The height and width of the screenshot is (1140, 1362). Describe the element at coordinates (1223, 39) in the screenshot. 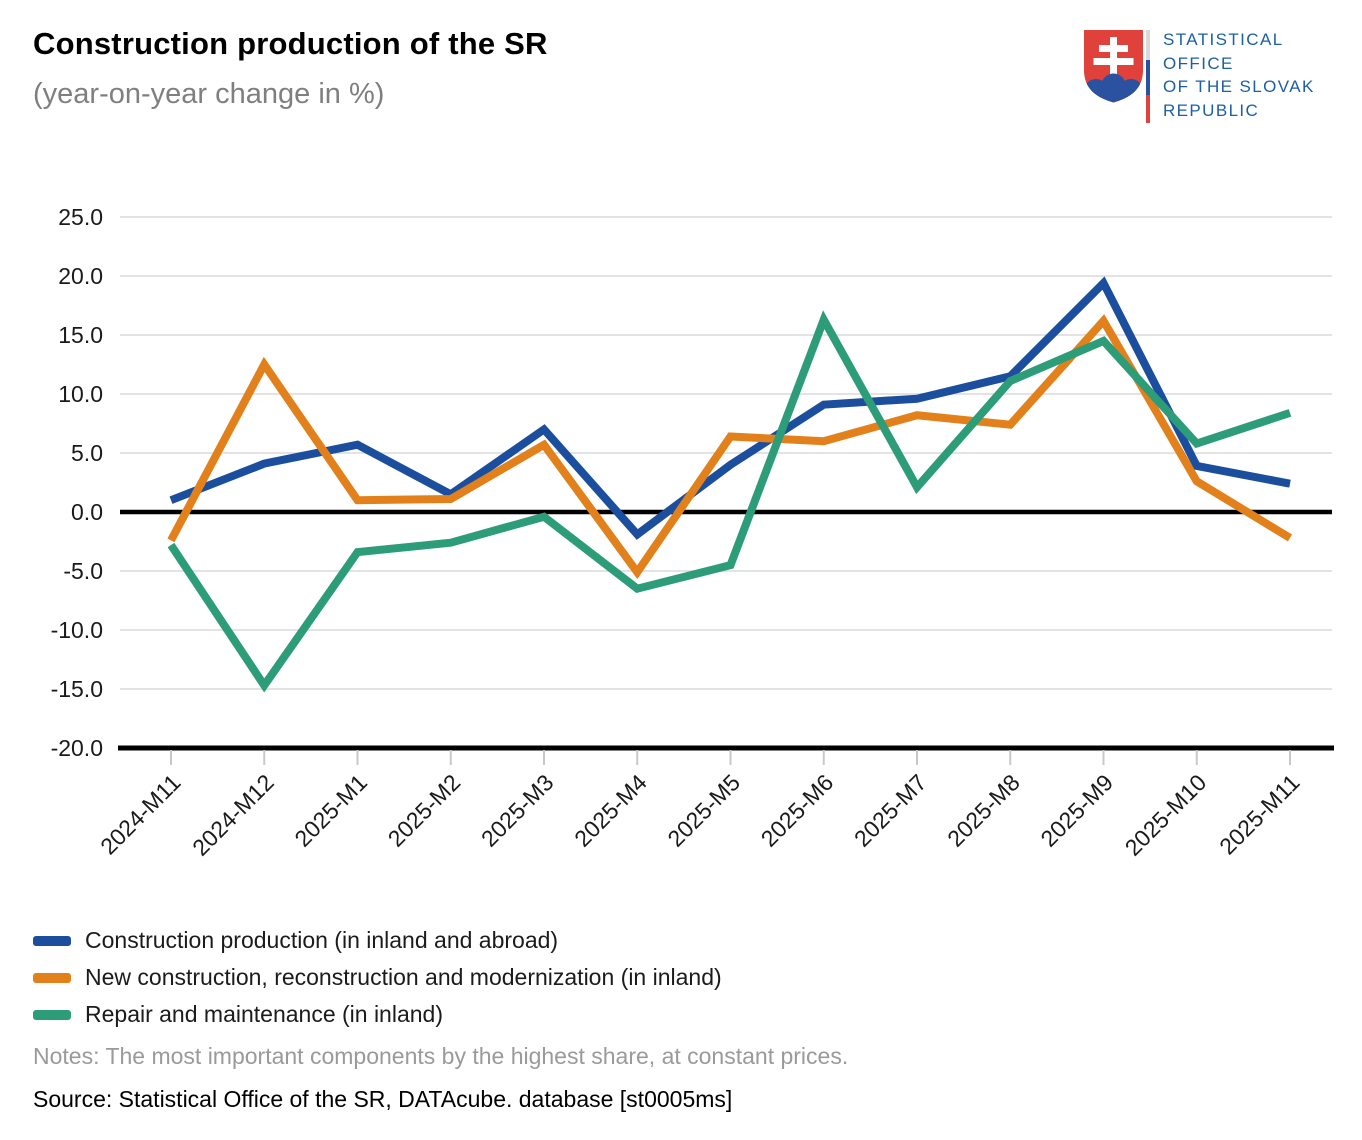

I see `logo-line-1: STATISTICAL` at that location.